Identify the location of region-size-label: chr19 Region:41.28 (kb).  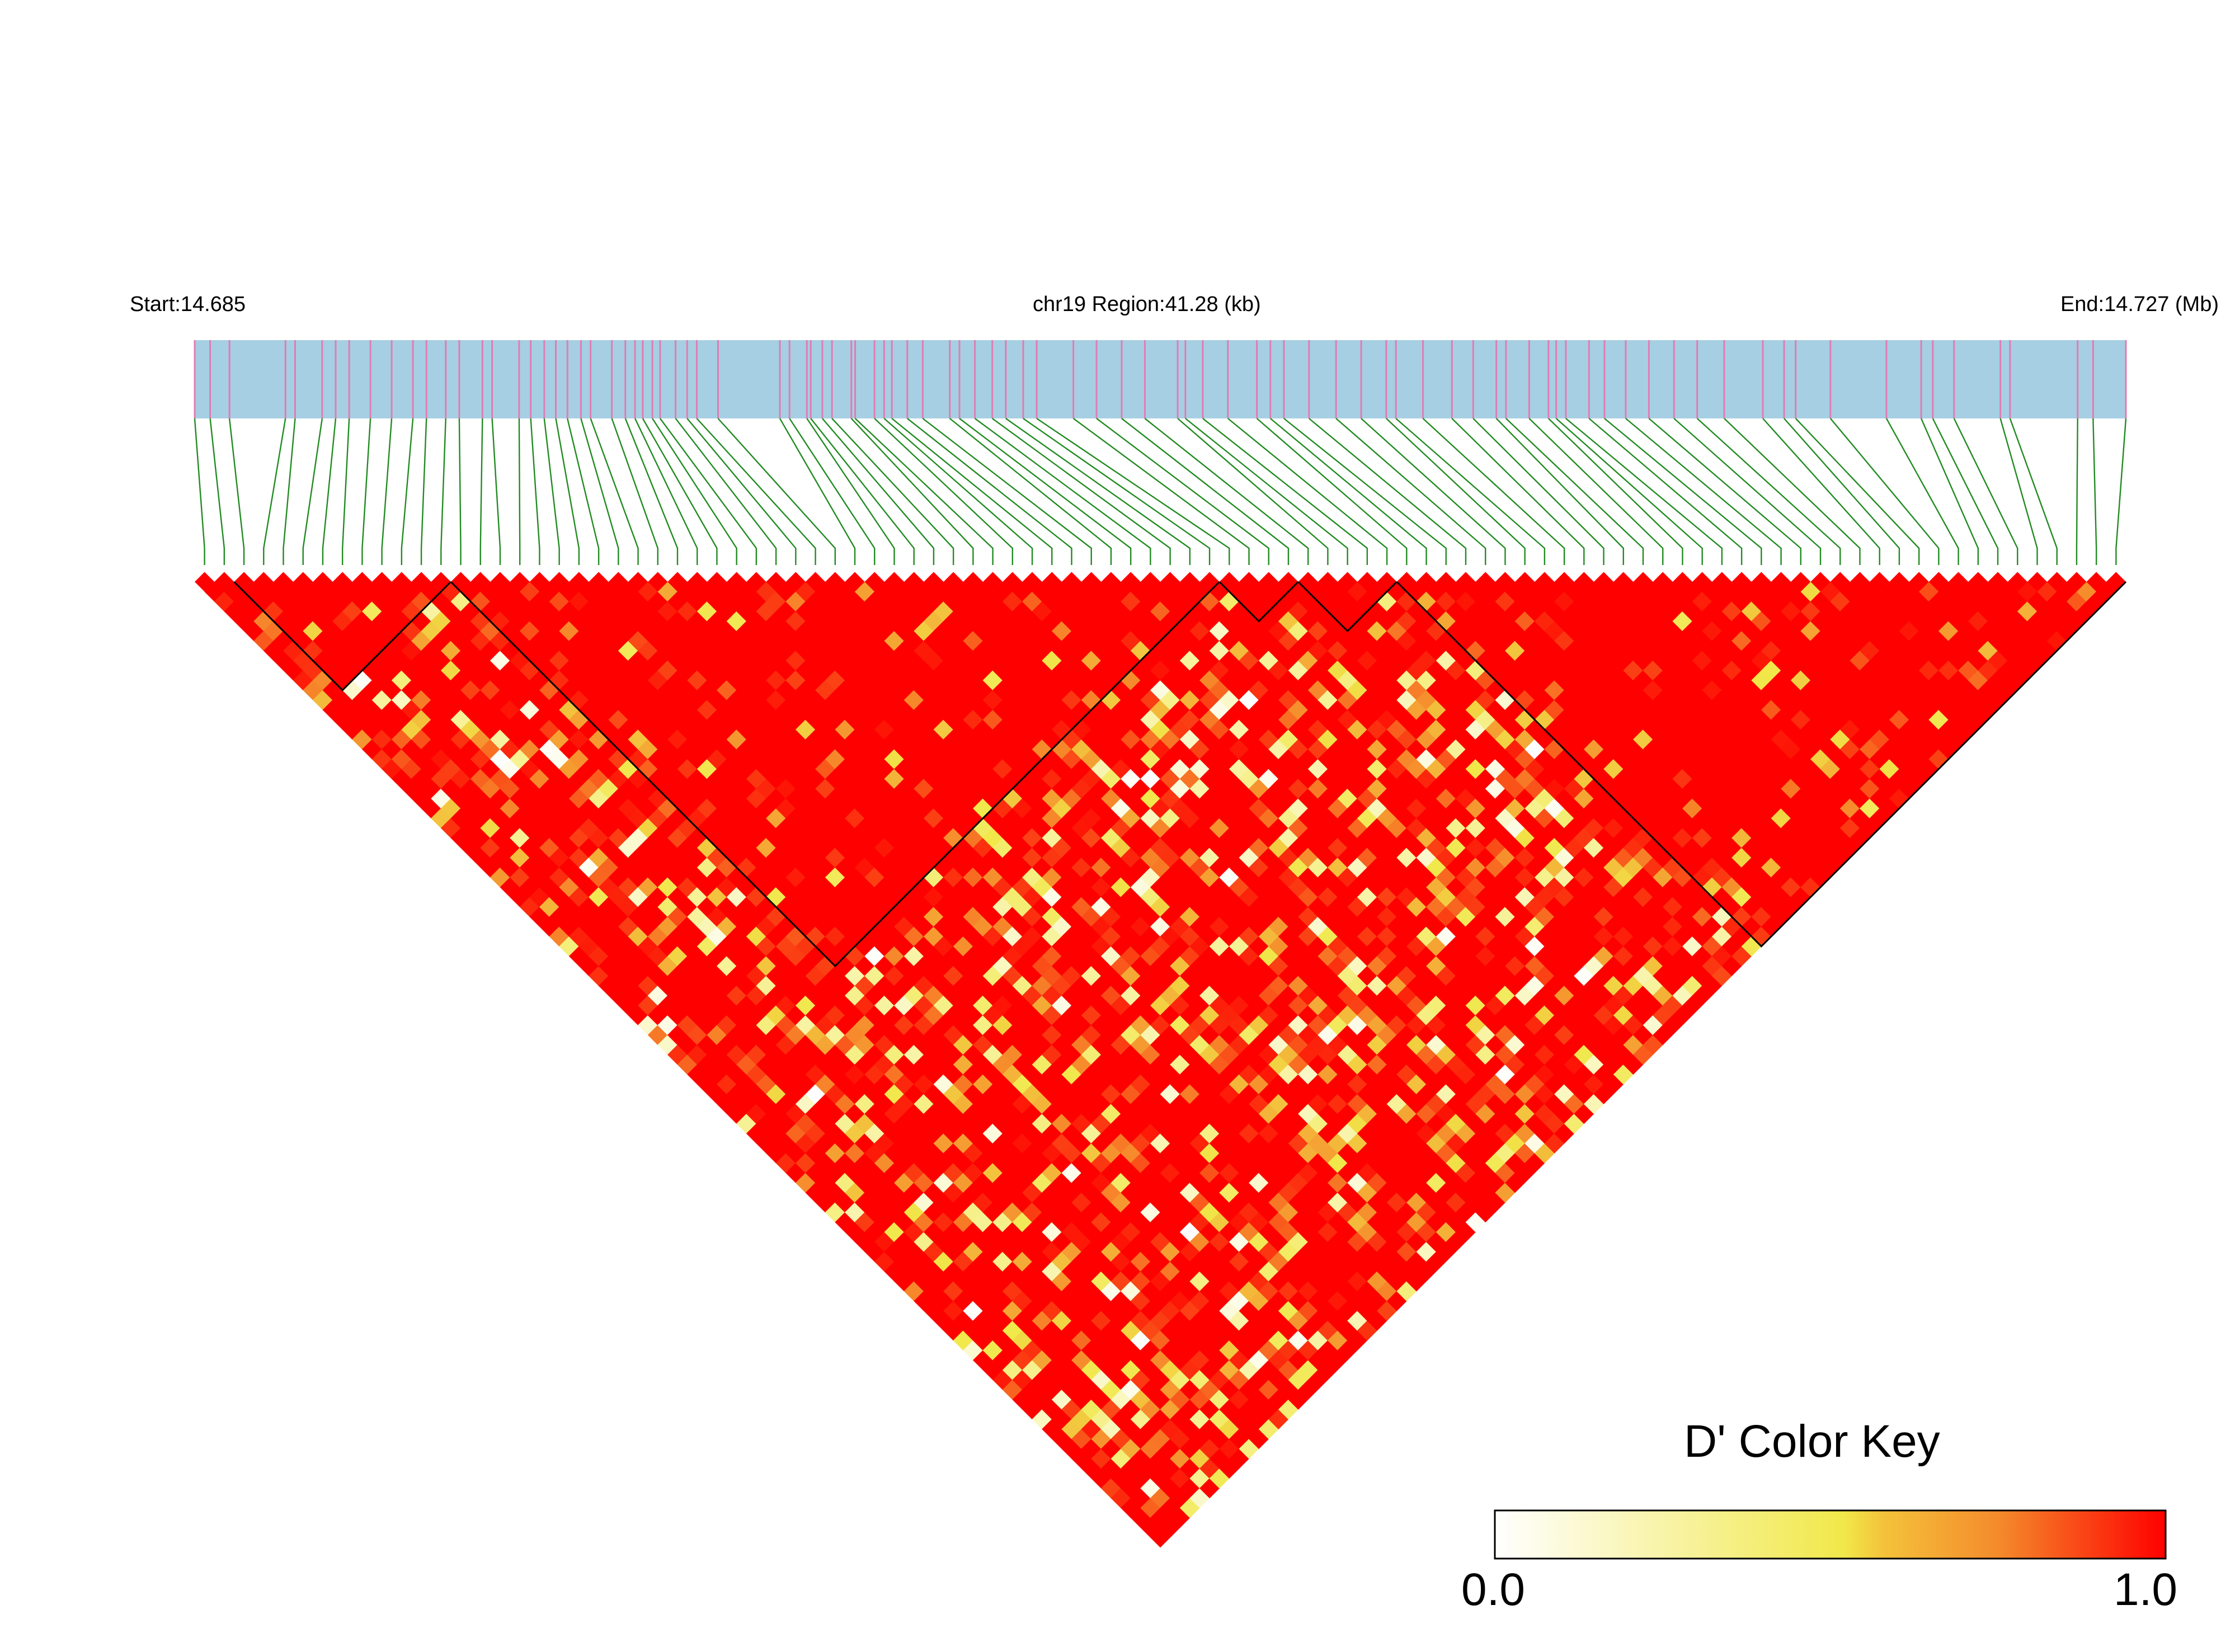
(1147, 304).